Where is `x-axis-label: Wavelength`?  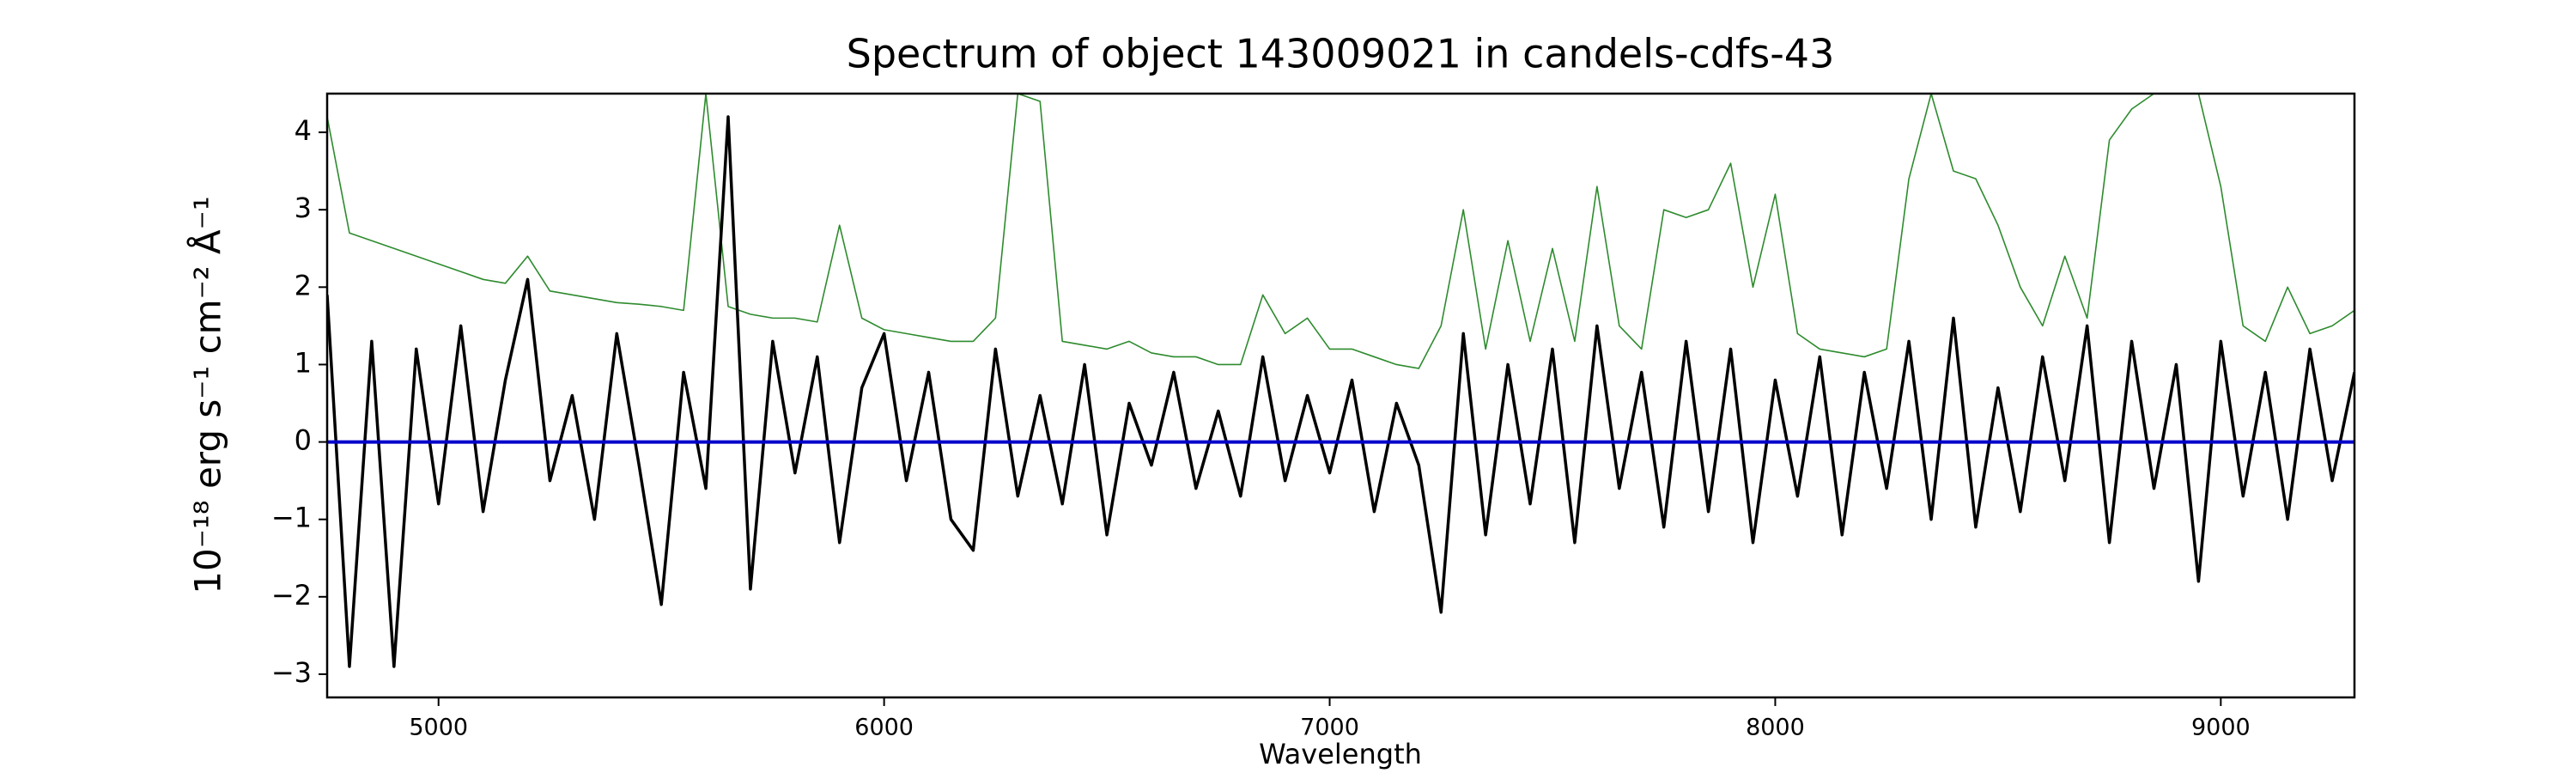
x-axis-label: Wavelength is located at coordinates (1341, 754).